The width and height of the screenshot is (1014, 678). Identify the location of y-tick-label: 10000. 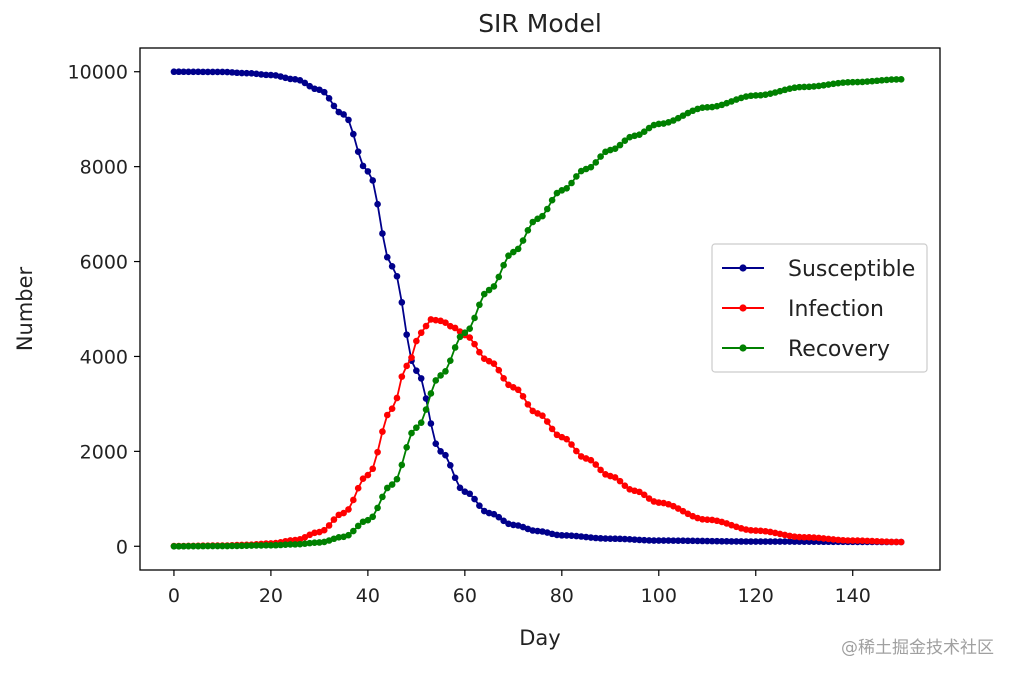
(98, 73).